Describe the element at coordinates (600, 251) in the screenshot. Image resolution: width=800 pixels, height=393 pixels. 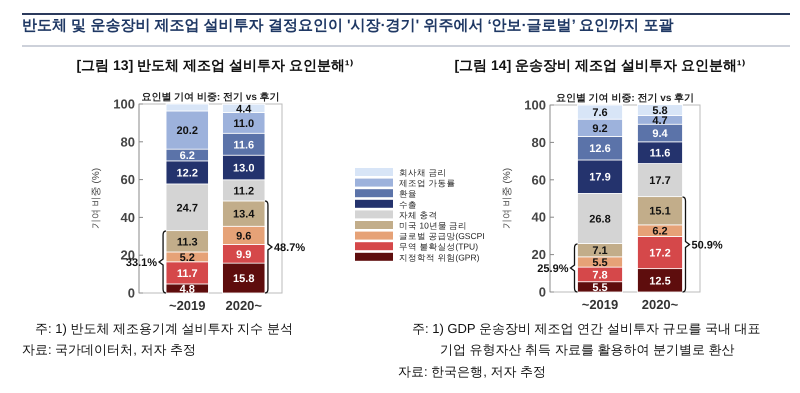
I see `data-label: 7.1` at that location.